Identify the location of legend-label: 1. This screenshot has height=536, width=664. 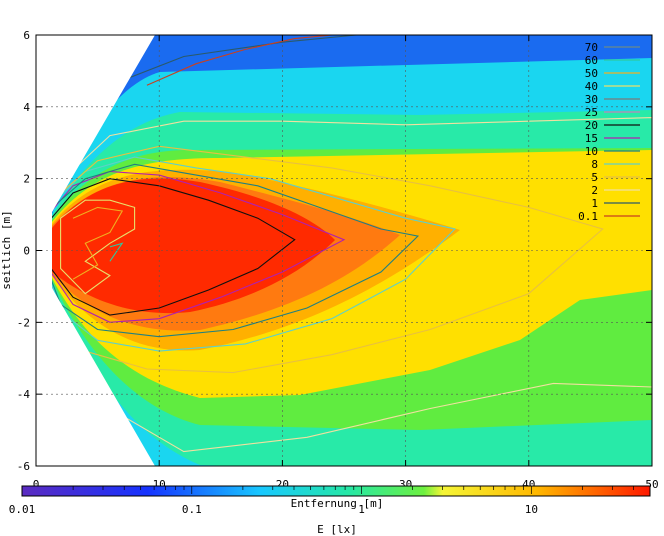
(594, 203).